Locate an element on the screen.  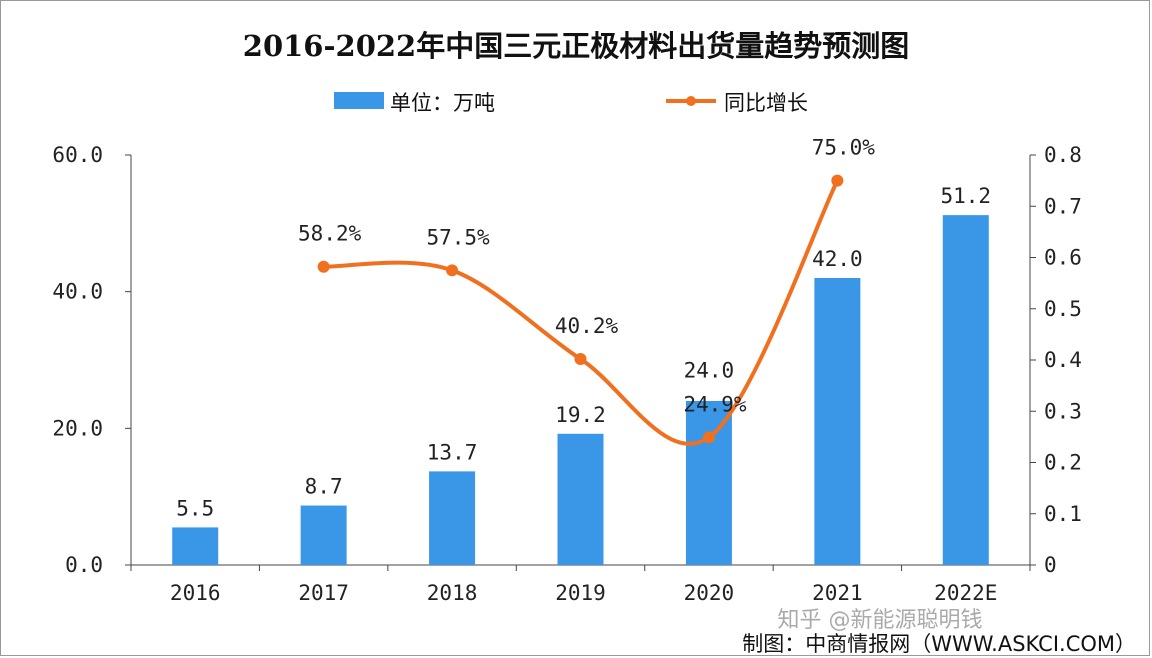
bar-2016 is located at coordinates (195, 546).